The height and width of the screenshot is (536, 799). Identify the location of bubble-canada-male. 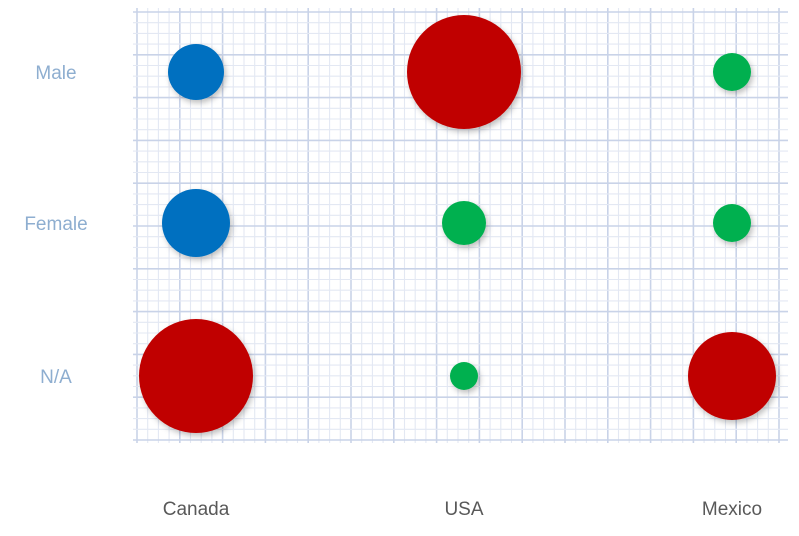
(196, 72).